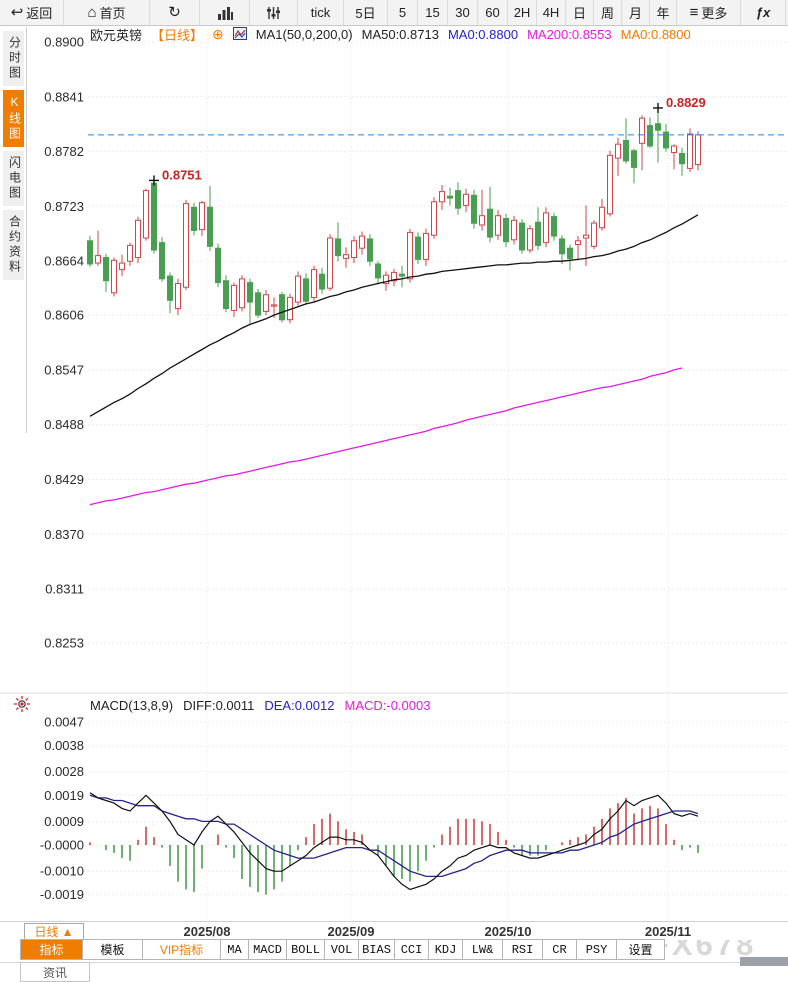 This screenshot has width=788, height=982. What do you see at coordinates (342, 949) in the screenshot?
I see `tab-vol: VOL` at bounding box center [342, 949].